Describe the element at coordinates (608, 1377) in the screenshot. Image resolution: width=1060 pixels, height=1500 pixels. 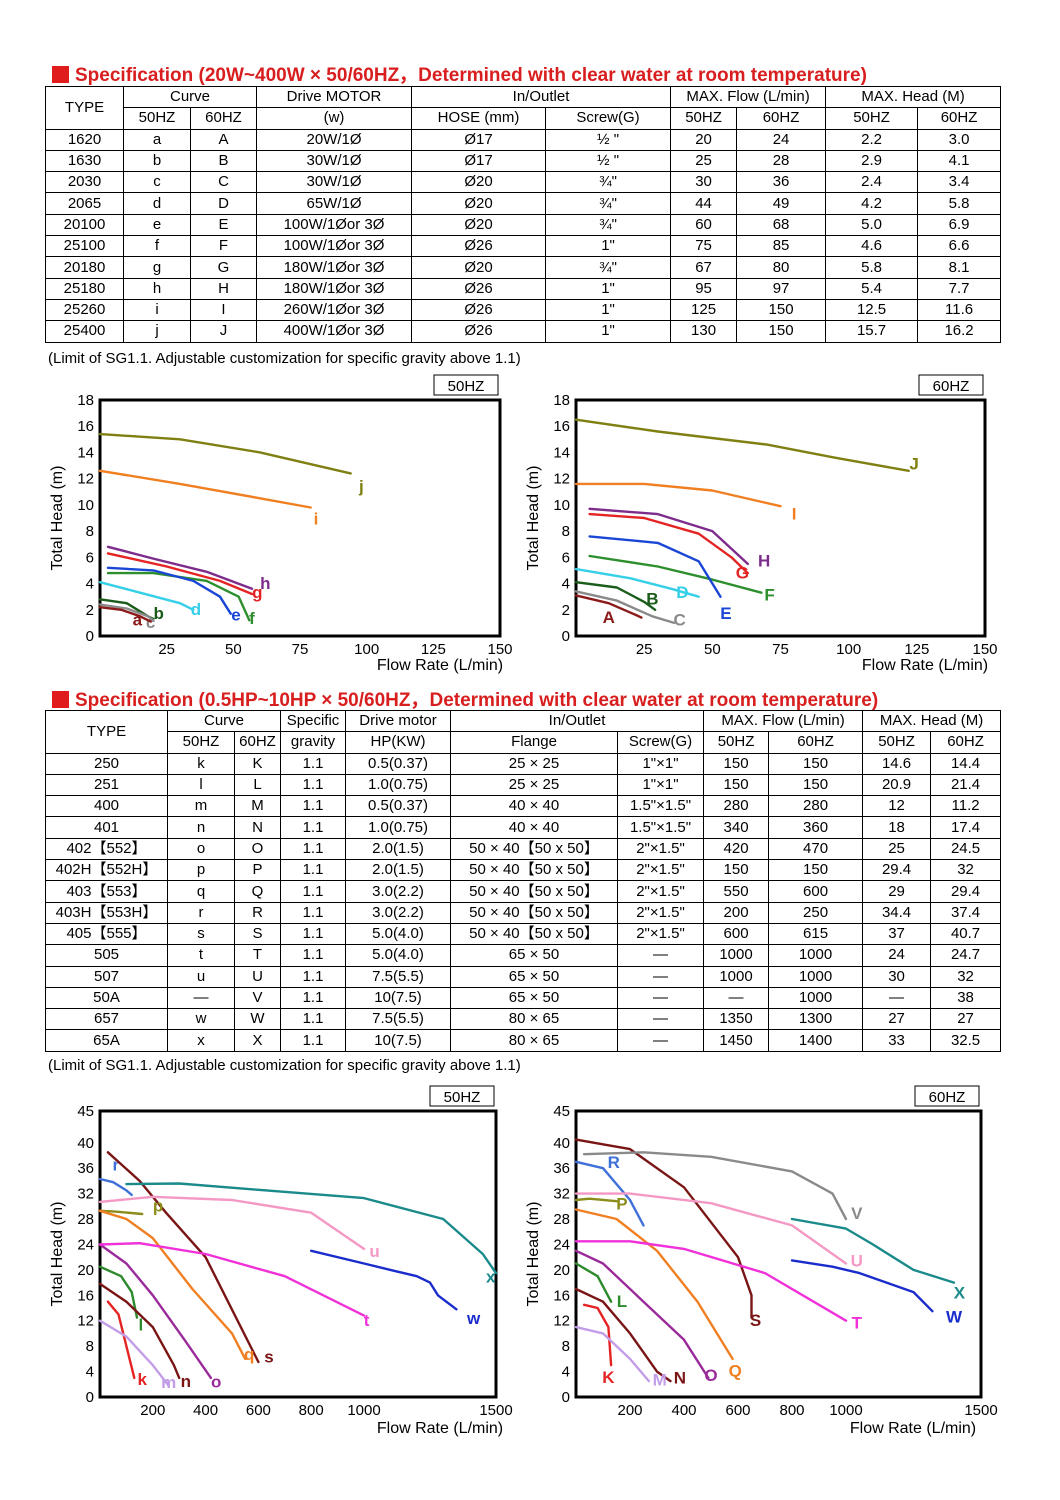
I see `curve-label-K: K` at that location.